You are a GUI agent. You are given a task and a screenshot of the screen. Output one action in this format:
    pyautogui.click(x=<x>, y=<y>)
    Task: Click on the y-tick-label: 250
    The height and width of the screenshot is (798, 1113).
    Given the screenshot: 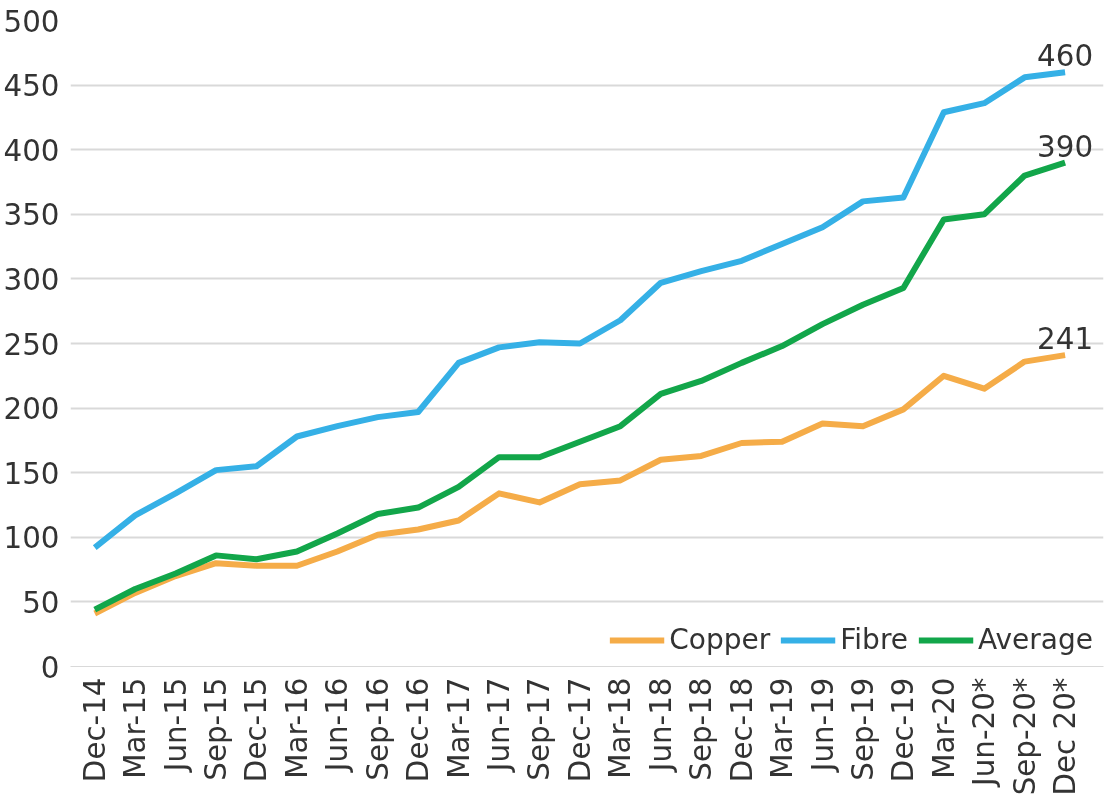 What is the action you would take?
    pyautogui.click(x=31, y=344)
    